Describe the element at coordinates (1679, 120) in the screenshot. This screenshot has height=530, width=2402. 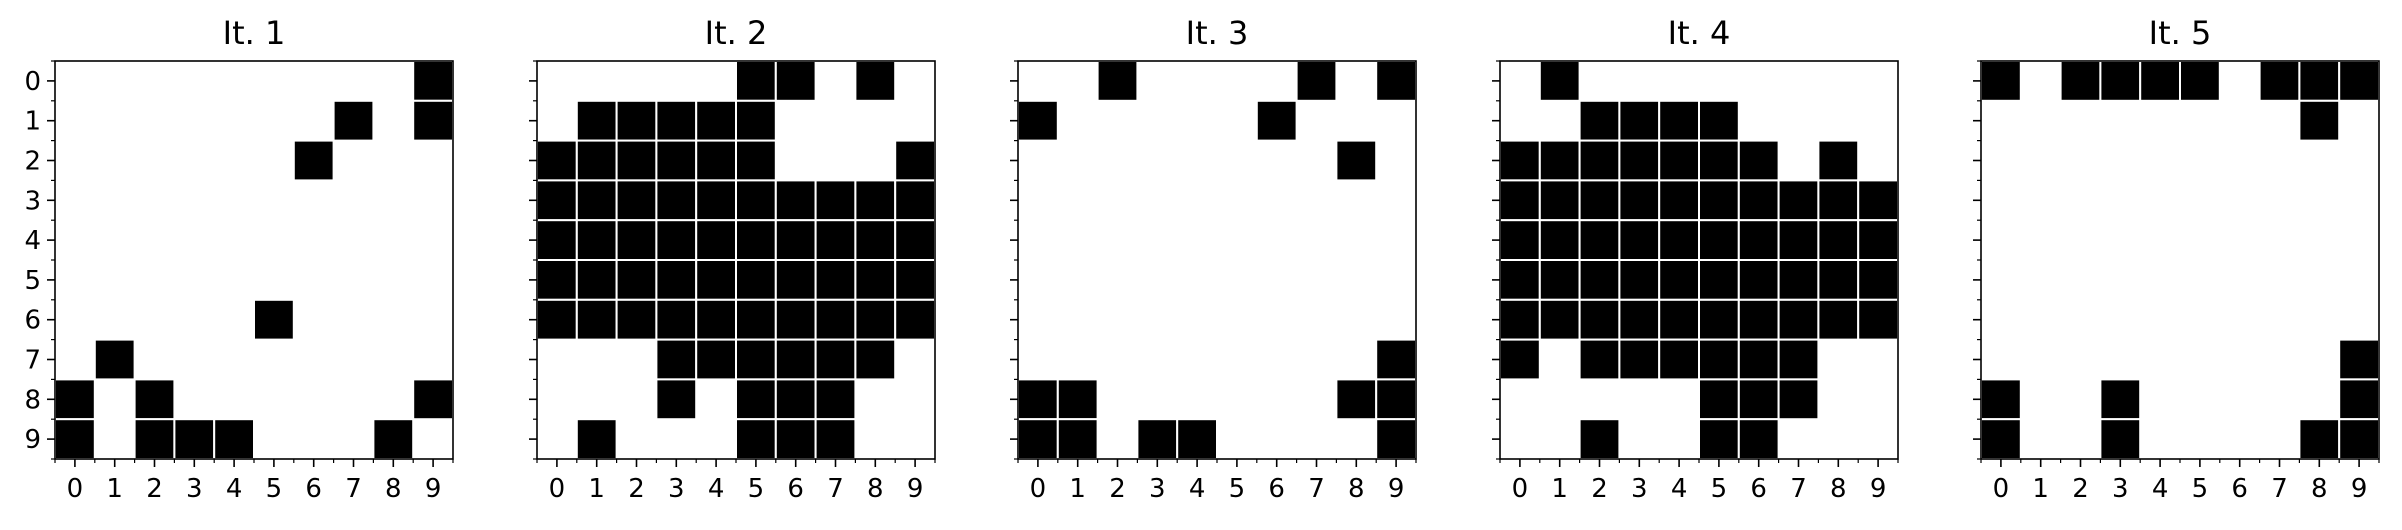
I see `cell-r1-c4` at that location.